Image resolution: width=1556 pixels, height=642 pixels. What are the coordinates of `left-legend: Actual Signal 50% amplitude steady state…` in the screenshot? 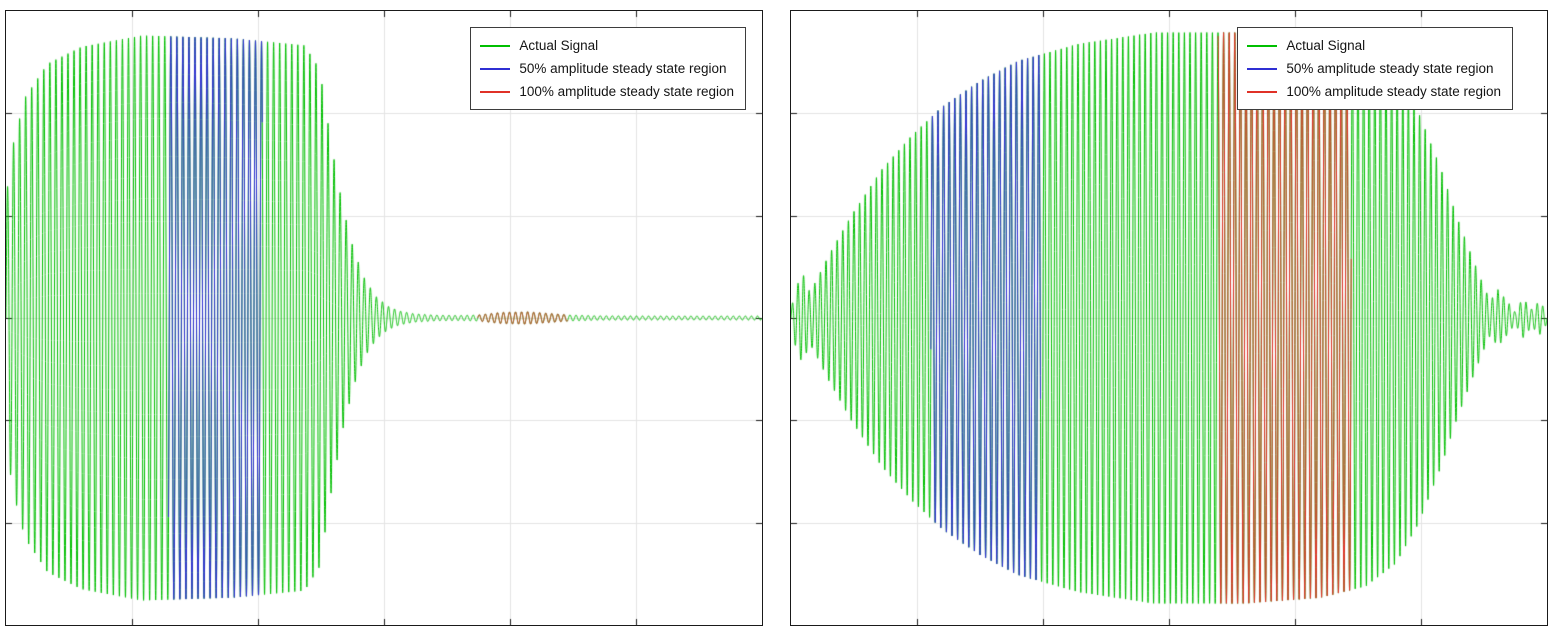 It's located at (608, 68).